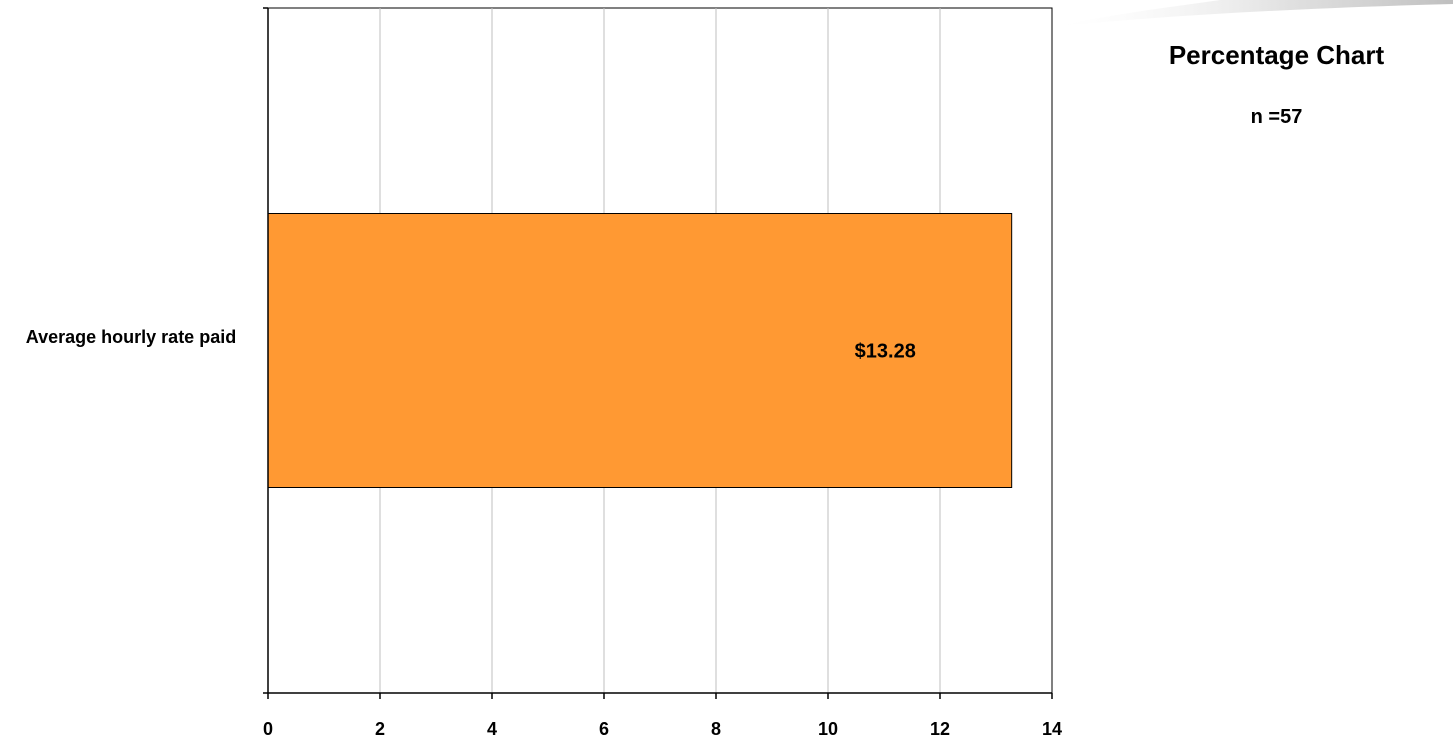 The height and width of the screenshot is (744, 1453). What do you see at coordinates (1246, 13) in the screenshot?
I see `decorative-swoosh` at bounding box center [1246, 13].